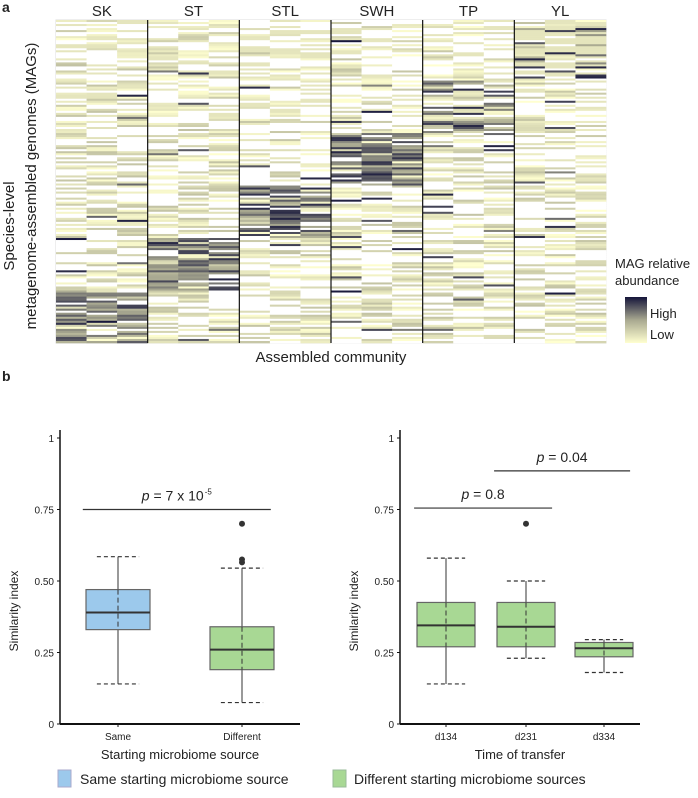 This screenshot has width=698, height=798. What do you see at coordinates (487, 494) in the screenshot?
I see `p-value-text: = 0.8` at bounding box center [487, 494].